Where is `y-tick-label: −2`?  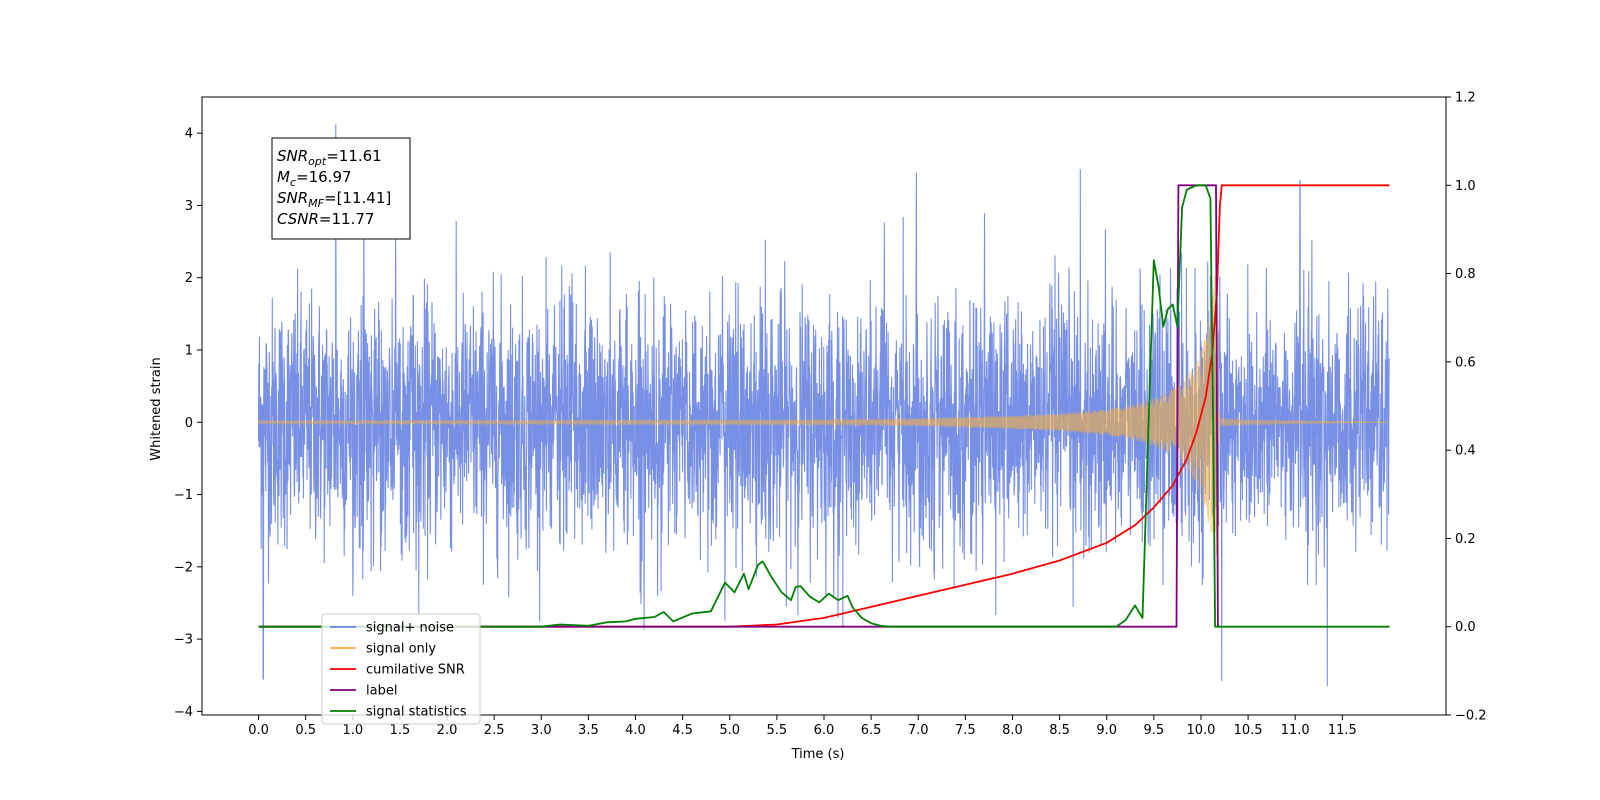
y-tick-label: −2 is located at coordinates (183, 567).